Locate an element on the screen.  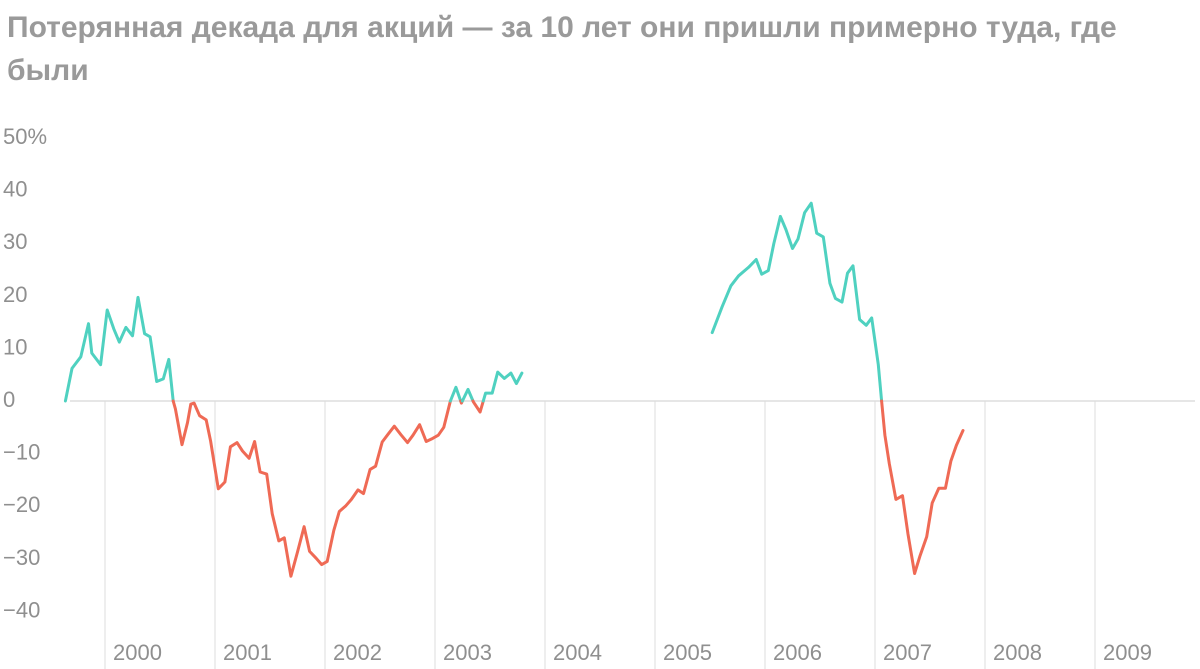
y-tick-label: 20 is located at coordinates (15, 294).